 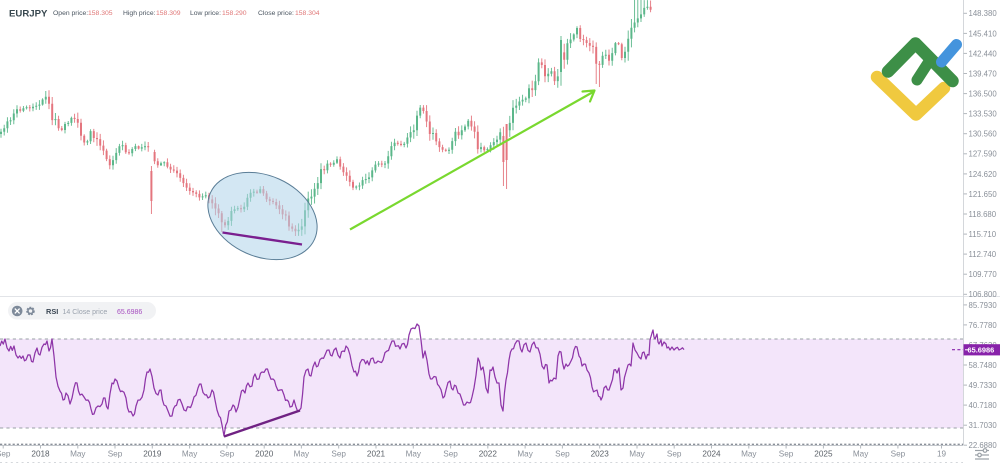 What do you see at coordinates (139, 13) in the screenshot?
I see `svg-text: High price:` at bounding box center [139, 13].